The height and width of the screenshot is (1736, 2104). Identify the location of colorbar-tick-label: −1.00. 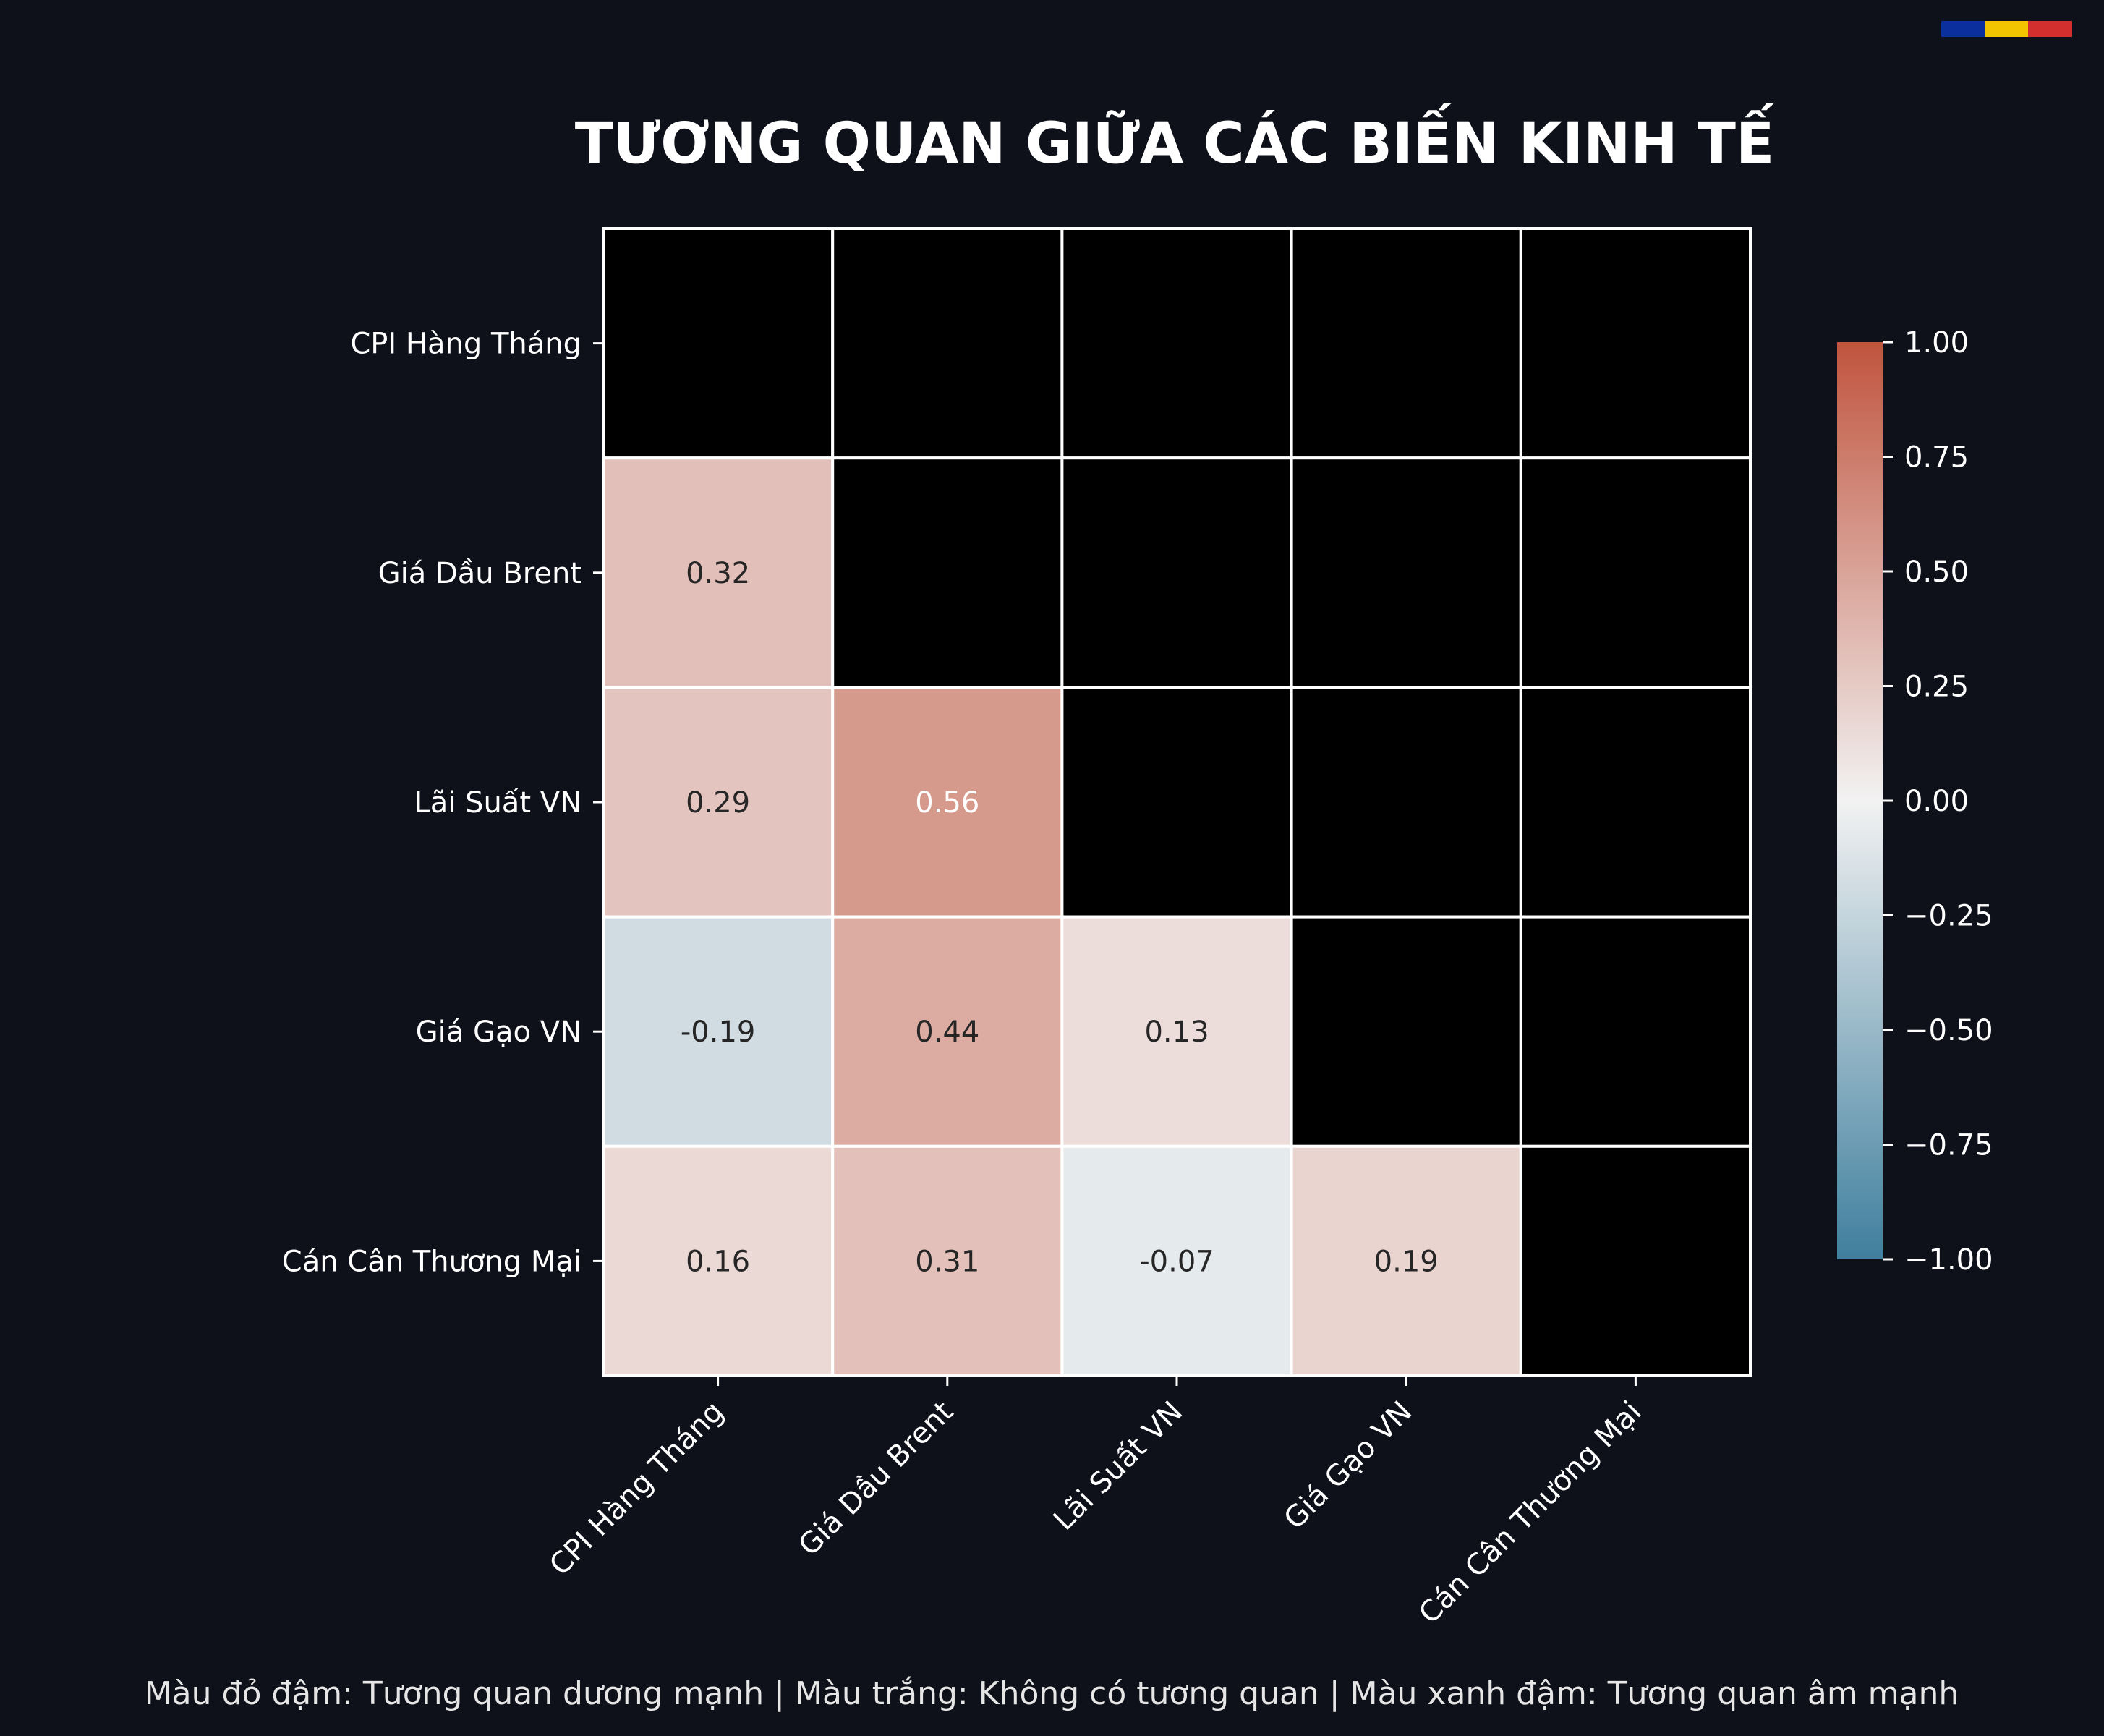
(1949, 1260).